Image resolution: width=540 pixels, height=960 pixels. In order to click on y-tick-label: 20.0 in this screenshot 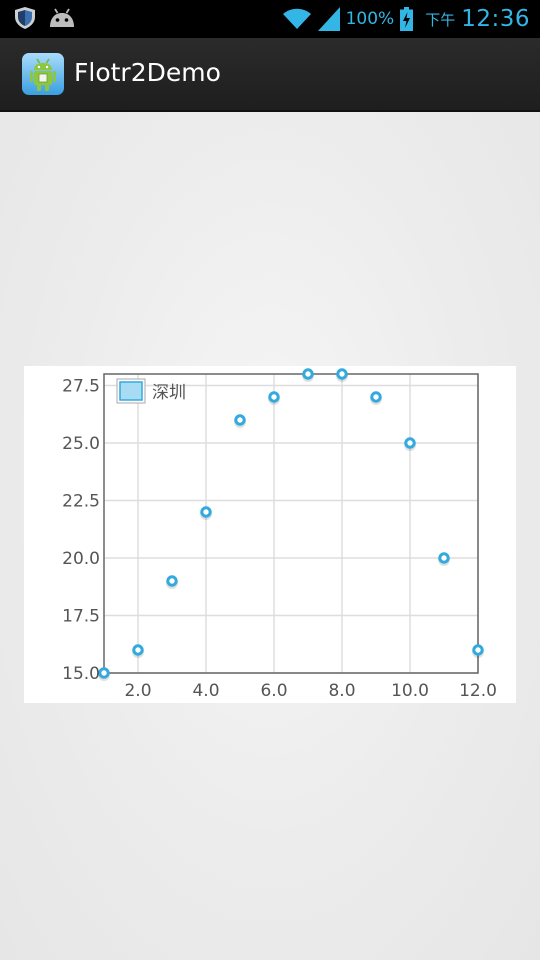, I will do `click(81, 559)`.